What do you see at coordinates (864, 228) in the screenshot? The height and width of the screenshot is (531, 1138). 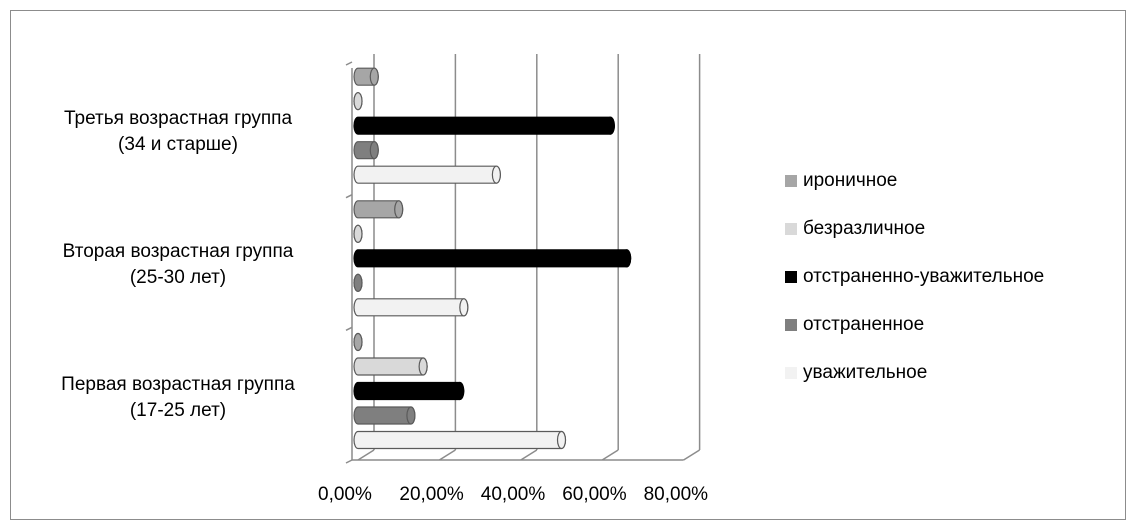 I see `legend-label: безразличное` at bounding box center [864, 228].